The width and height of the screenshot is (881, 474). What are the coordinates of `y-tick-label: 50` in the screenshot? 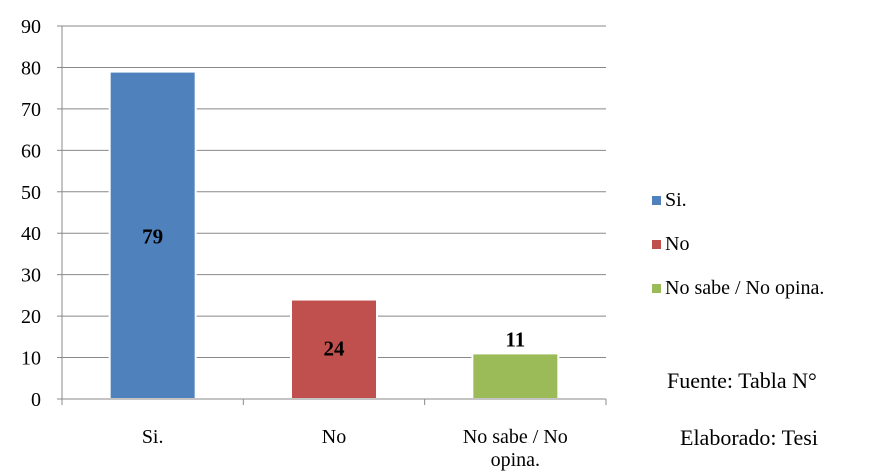 It's located at (31, 193).